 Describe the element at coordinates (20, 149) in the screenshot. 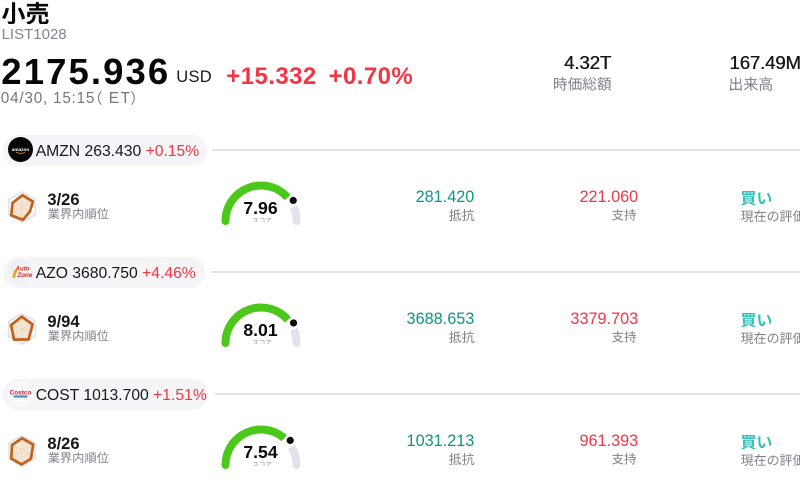

I see `svg-text: amazon` at that location.